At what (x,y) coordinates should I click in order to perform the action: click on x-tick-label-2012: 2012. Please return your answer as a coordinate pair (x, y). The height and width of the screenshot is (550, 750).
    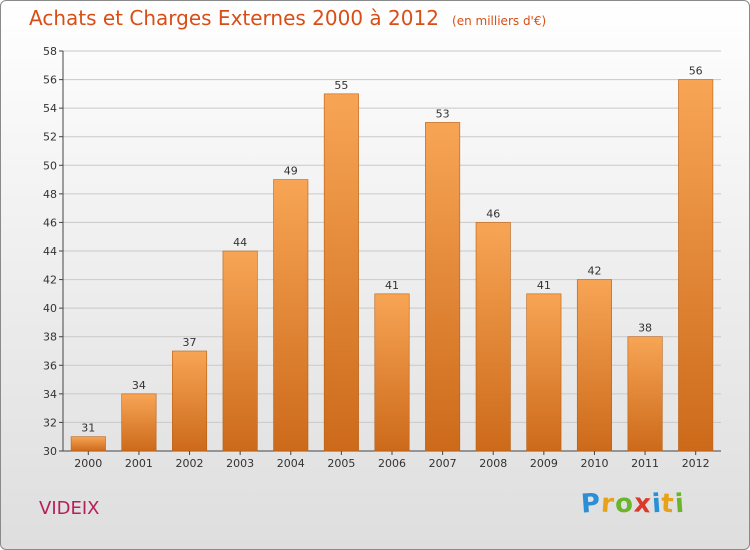
    Looking at the image, I should click on (696, 463).